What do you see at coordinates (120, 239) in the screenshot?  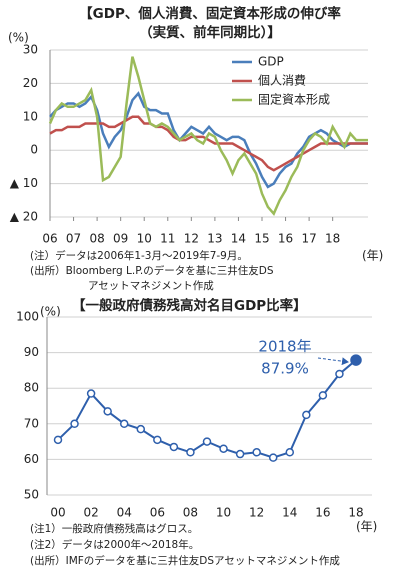 I see `x-tick-label: 09` at bounding box center [120, 239].